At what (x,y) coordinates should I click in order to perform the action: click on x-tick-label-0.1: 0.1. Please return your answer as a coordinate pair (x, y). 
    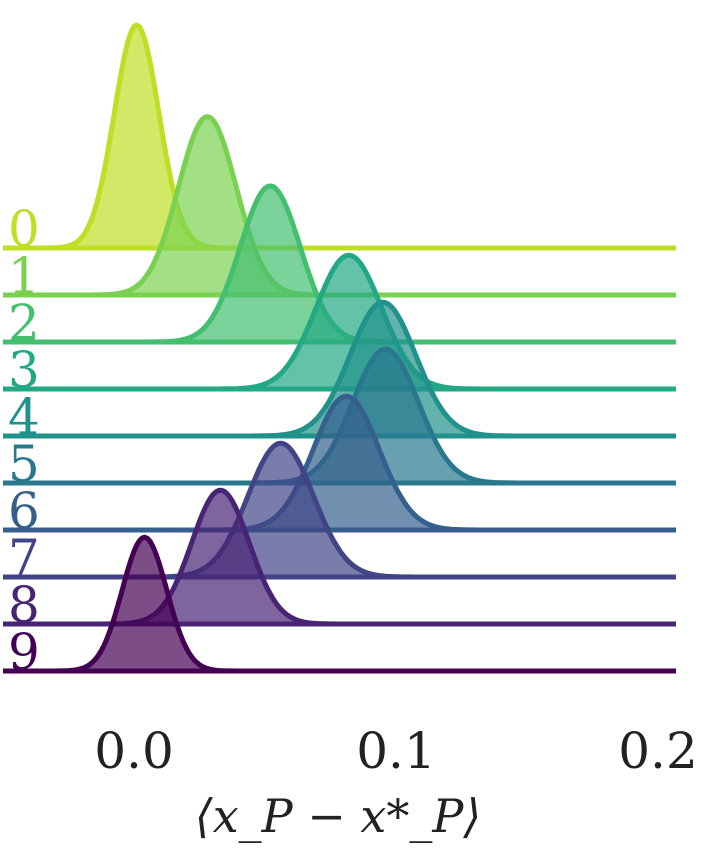
    Looking at the image, I should click on (396, 751).